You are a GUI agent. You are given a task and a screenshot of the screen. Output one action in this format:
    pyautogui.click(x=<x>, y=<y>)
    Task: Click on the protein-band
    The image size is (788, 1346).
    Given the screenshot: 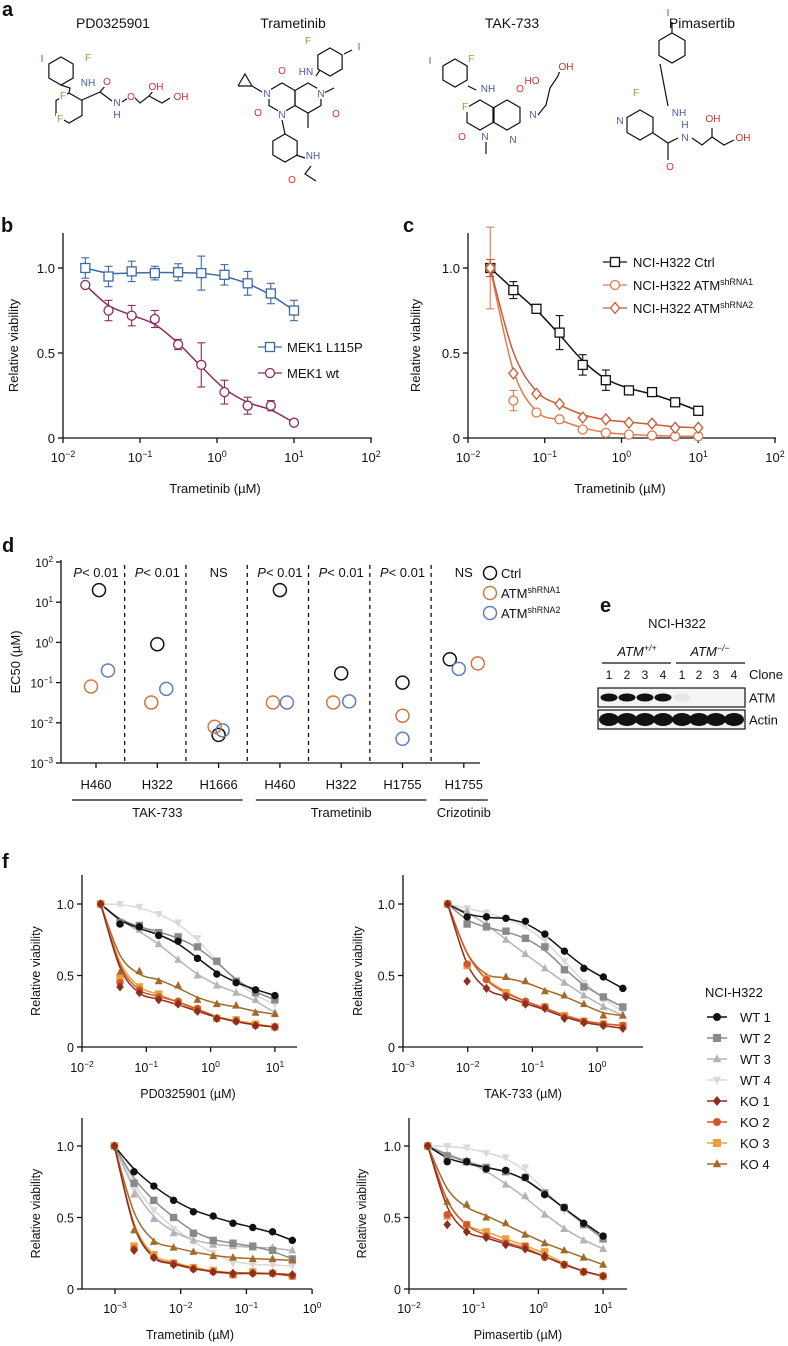 What is the action you would take?
    pyautogui.click(x=716, y=719)
    